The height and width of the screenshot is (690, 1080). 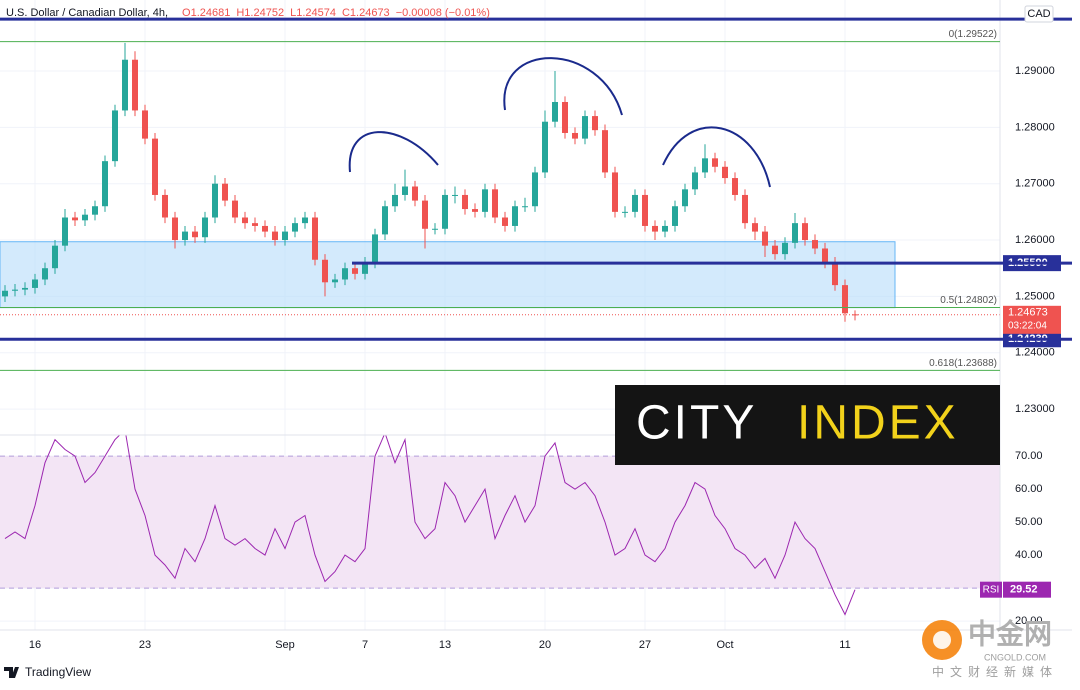 I want to click on head-arc, so click(x=563, y=86).